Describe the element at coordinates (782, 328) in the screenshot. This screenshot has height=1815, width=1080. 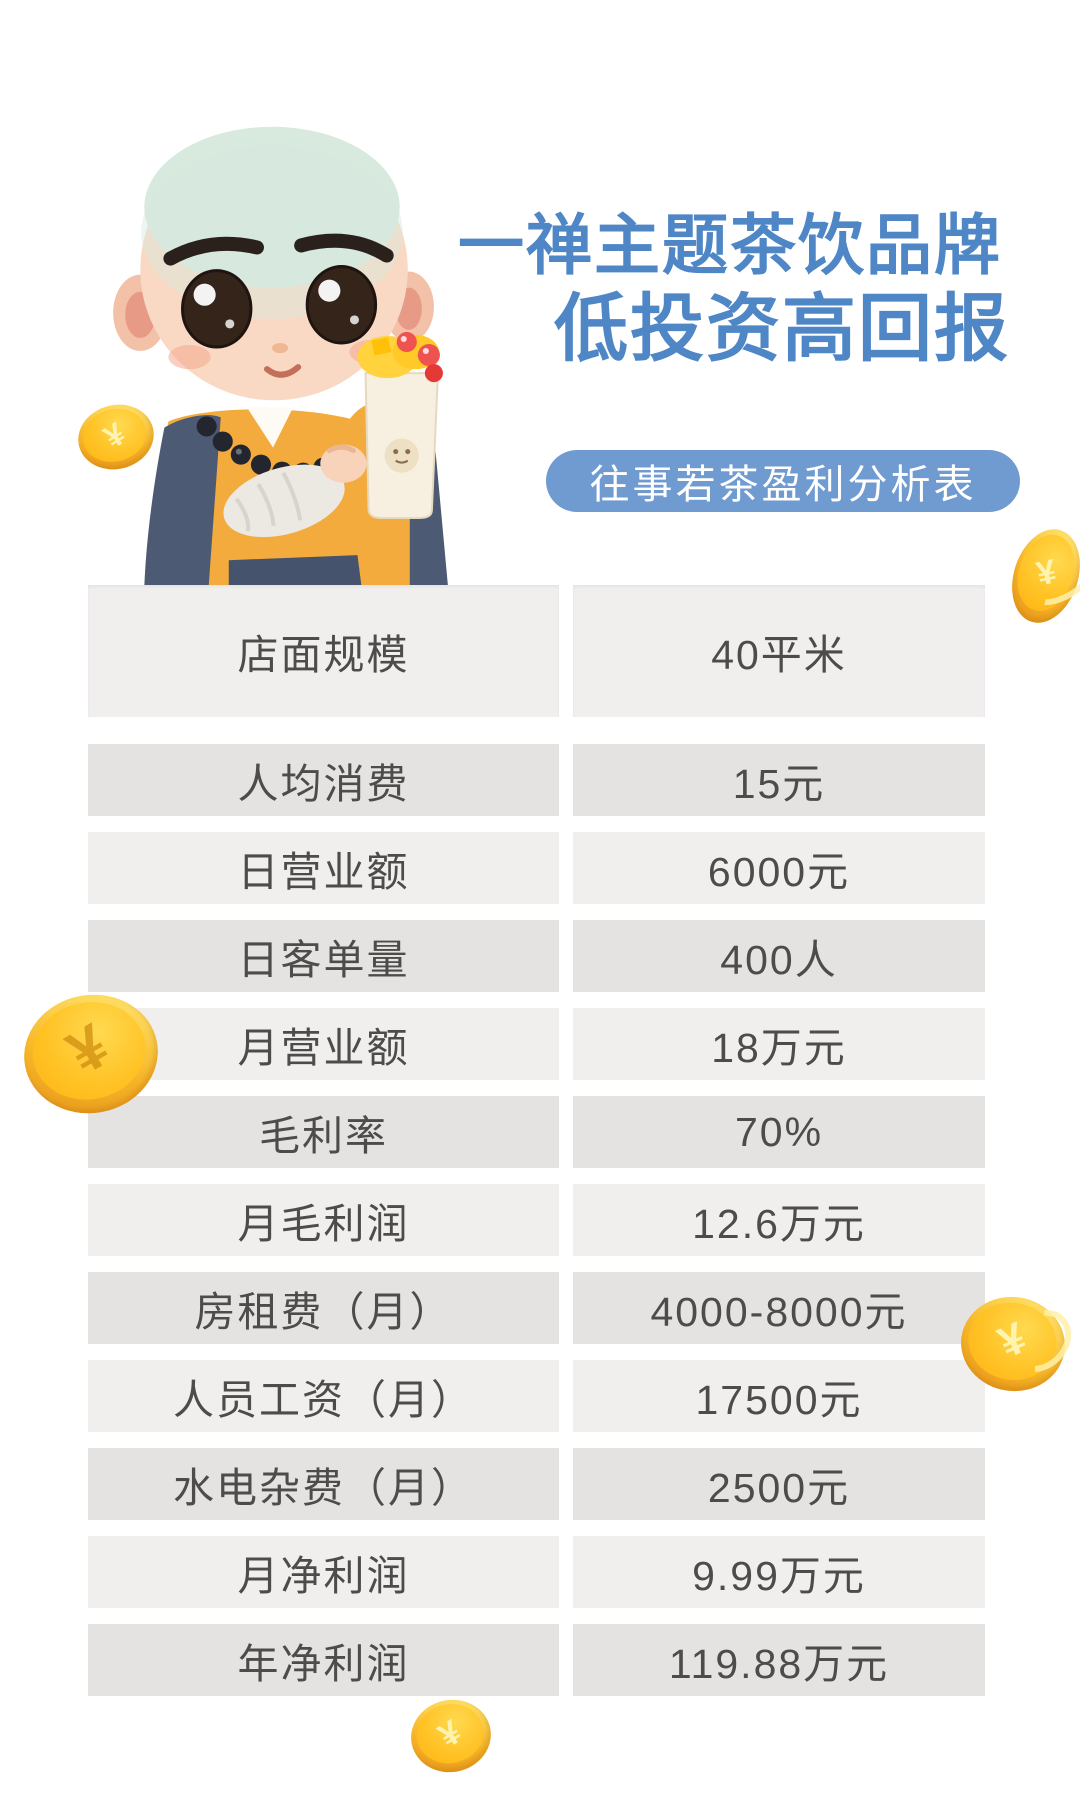
I see `subtitle: 低投资高回报` at that location.